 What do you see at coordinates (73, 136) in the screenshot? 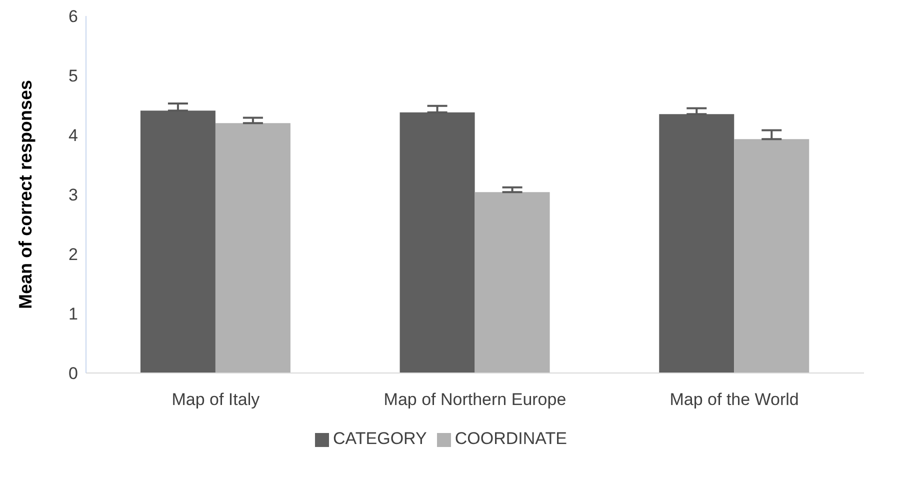
I see `y-tick-label: 4` at bounding box center [73, 136].